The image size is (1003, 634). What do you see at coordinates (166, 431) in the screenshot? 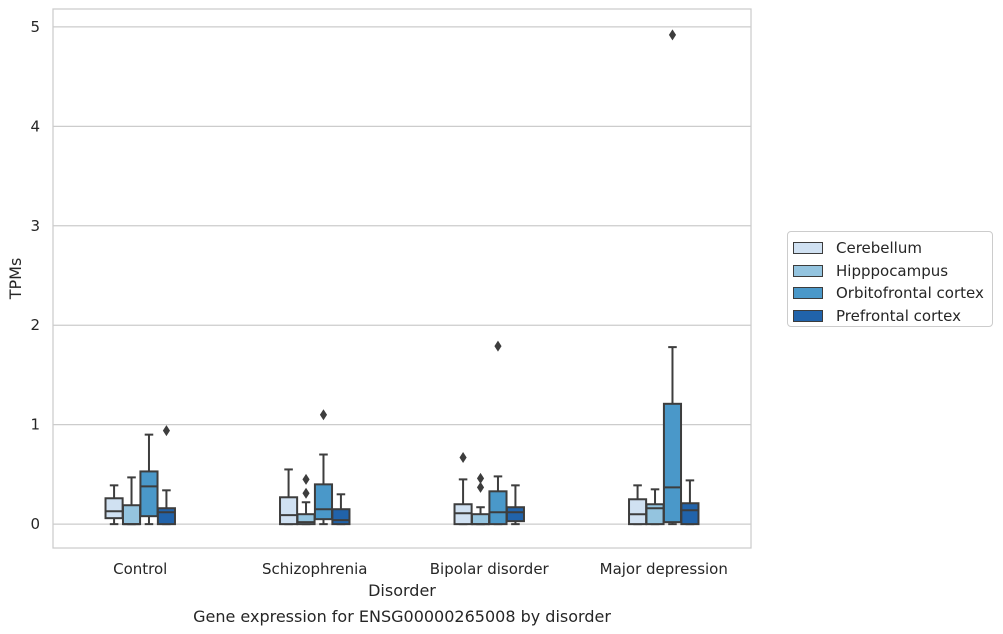
I see `outlier-prefrontal-cortex-control` at bounding box center [166, 431].